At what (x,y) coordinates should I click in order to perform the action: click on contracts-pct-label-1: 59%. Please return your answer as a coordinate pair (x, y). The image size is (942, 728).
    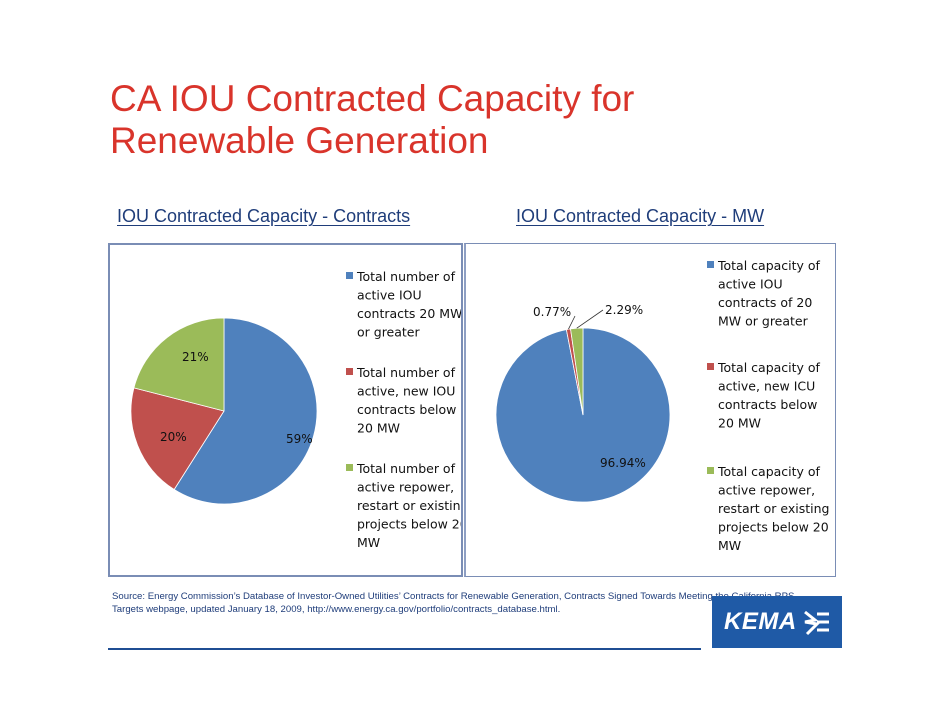
    Looking at the image, I should click on (299, 439).